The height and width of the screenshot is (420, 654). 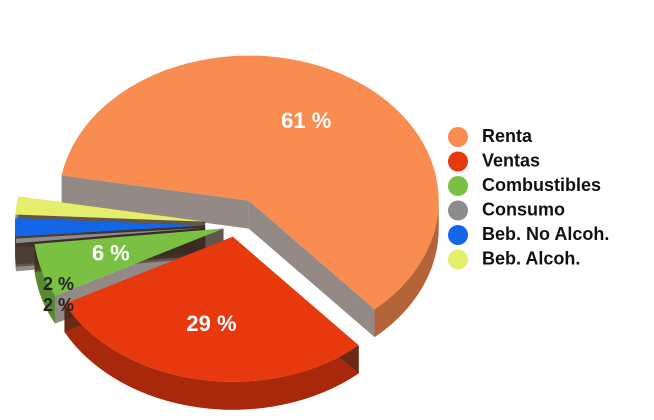 What do you see at coordinates (531, 258) in the screenshot?
I see `legend-label: Beb. Alcoh.` at bounding box center [531, 258].